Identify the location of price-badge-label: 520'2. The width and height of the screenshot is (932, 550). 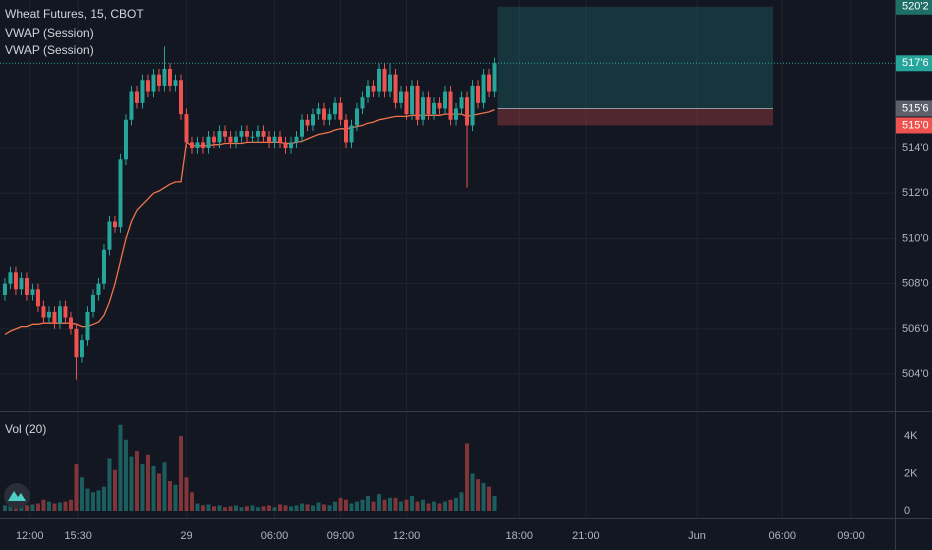
(915, 7).